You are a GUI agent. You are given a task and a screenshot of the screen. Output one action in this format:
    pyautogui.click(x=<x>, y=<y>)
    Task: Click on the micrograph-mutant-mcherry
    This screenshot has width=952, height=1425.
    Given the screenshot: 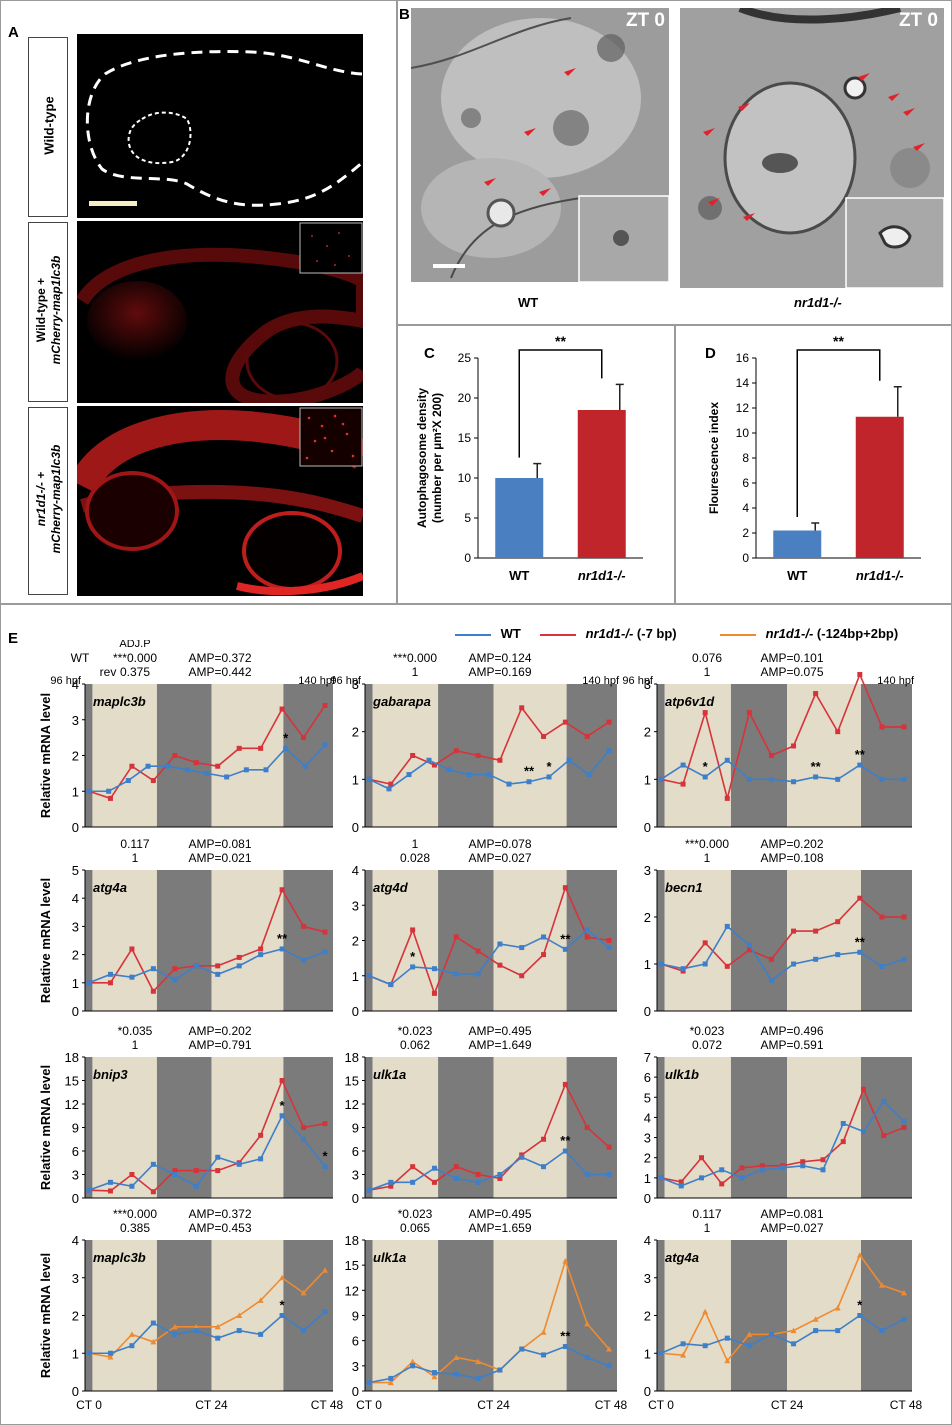 What is the action you would take?
    pyautogui.click(x=220, y=501)
    